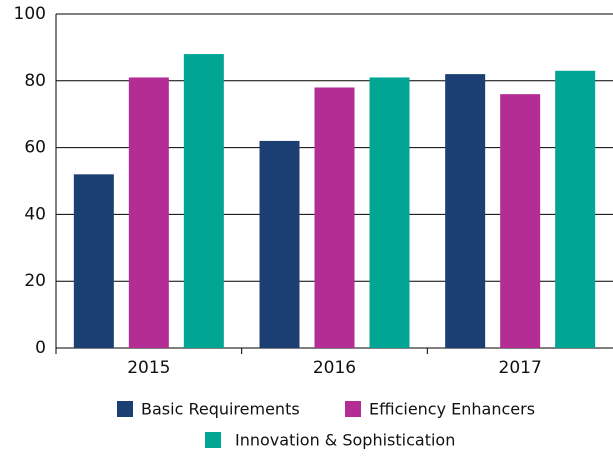  I want to click on x-tick-label: 2015, so click(148, 368).